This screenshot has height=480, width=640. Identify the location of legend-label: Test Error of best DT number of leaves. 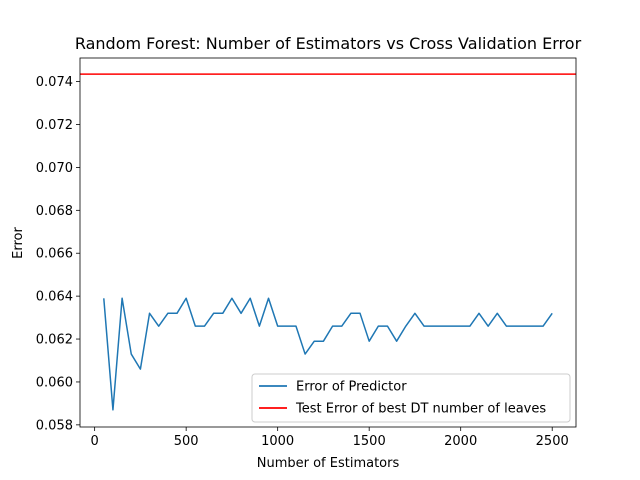
(420, 409).